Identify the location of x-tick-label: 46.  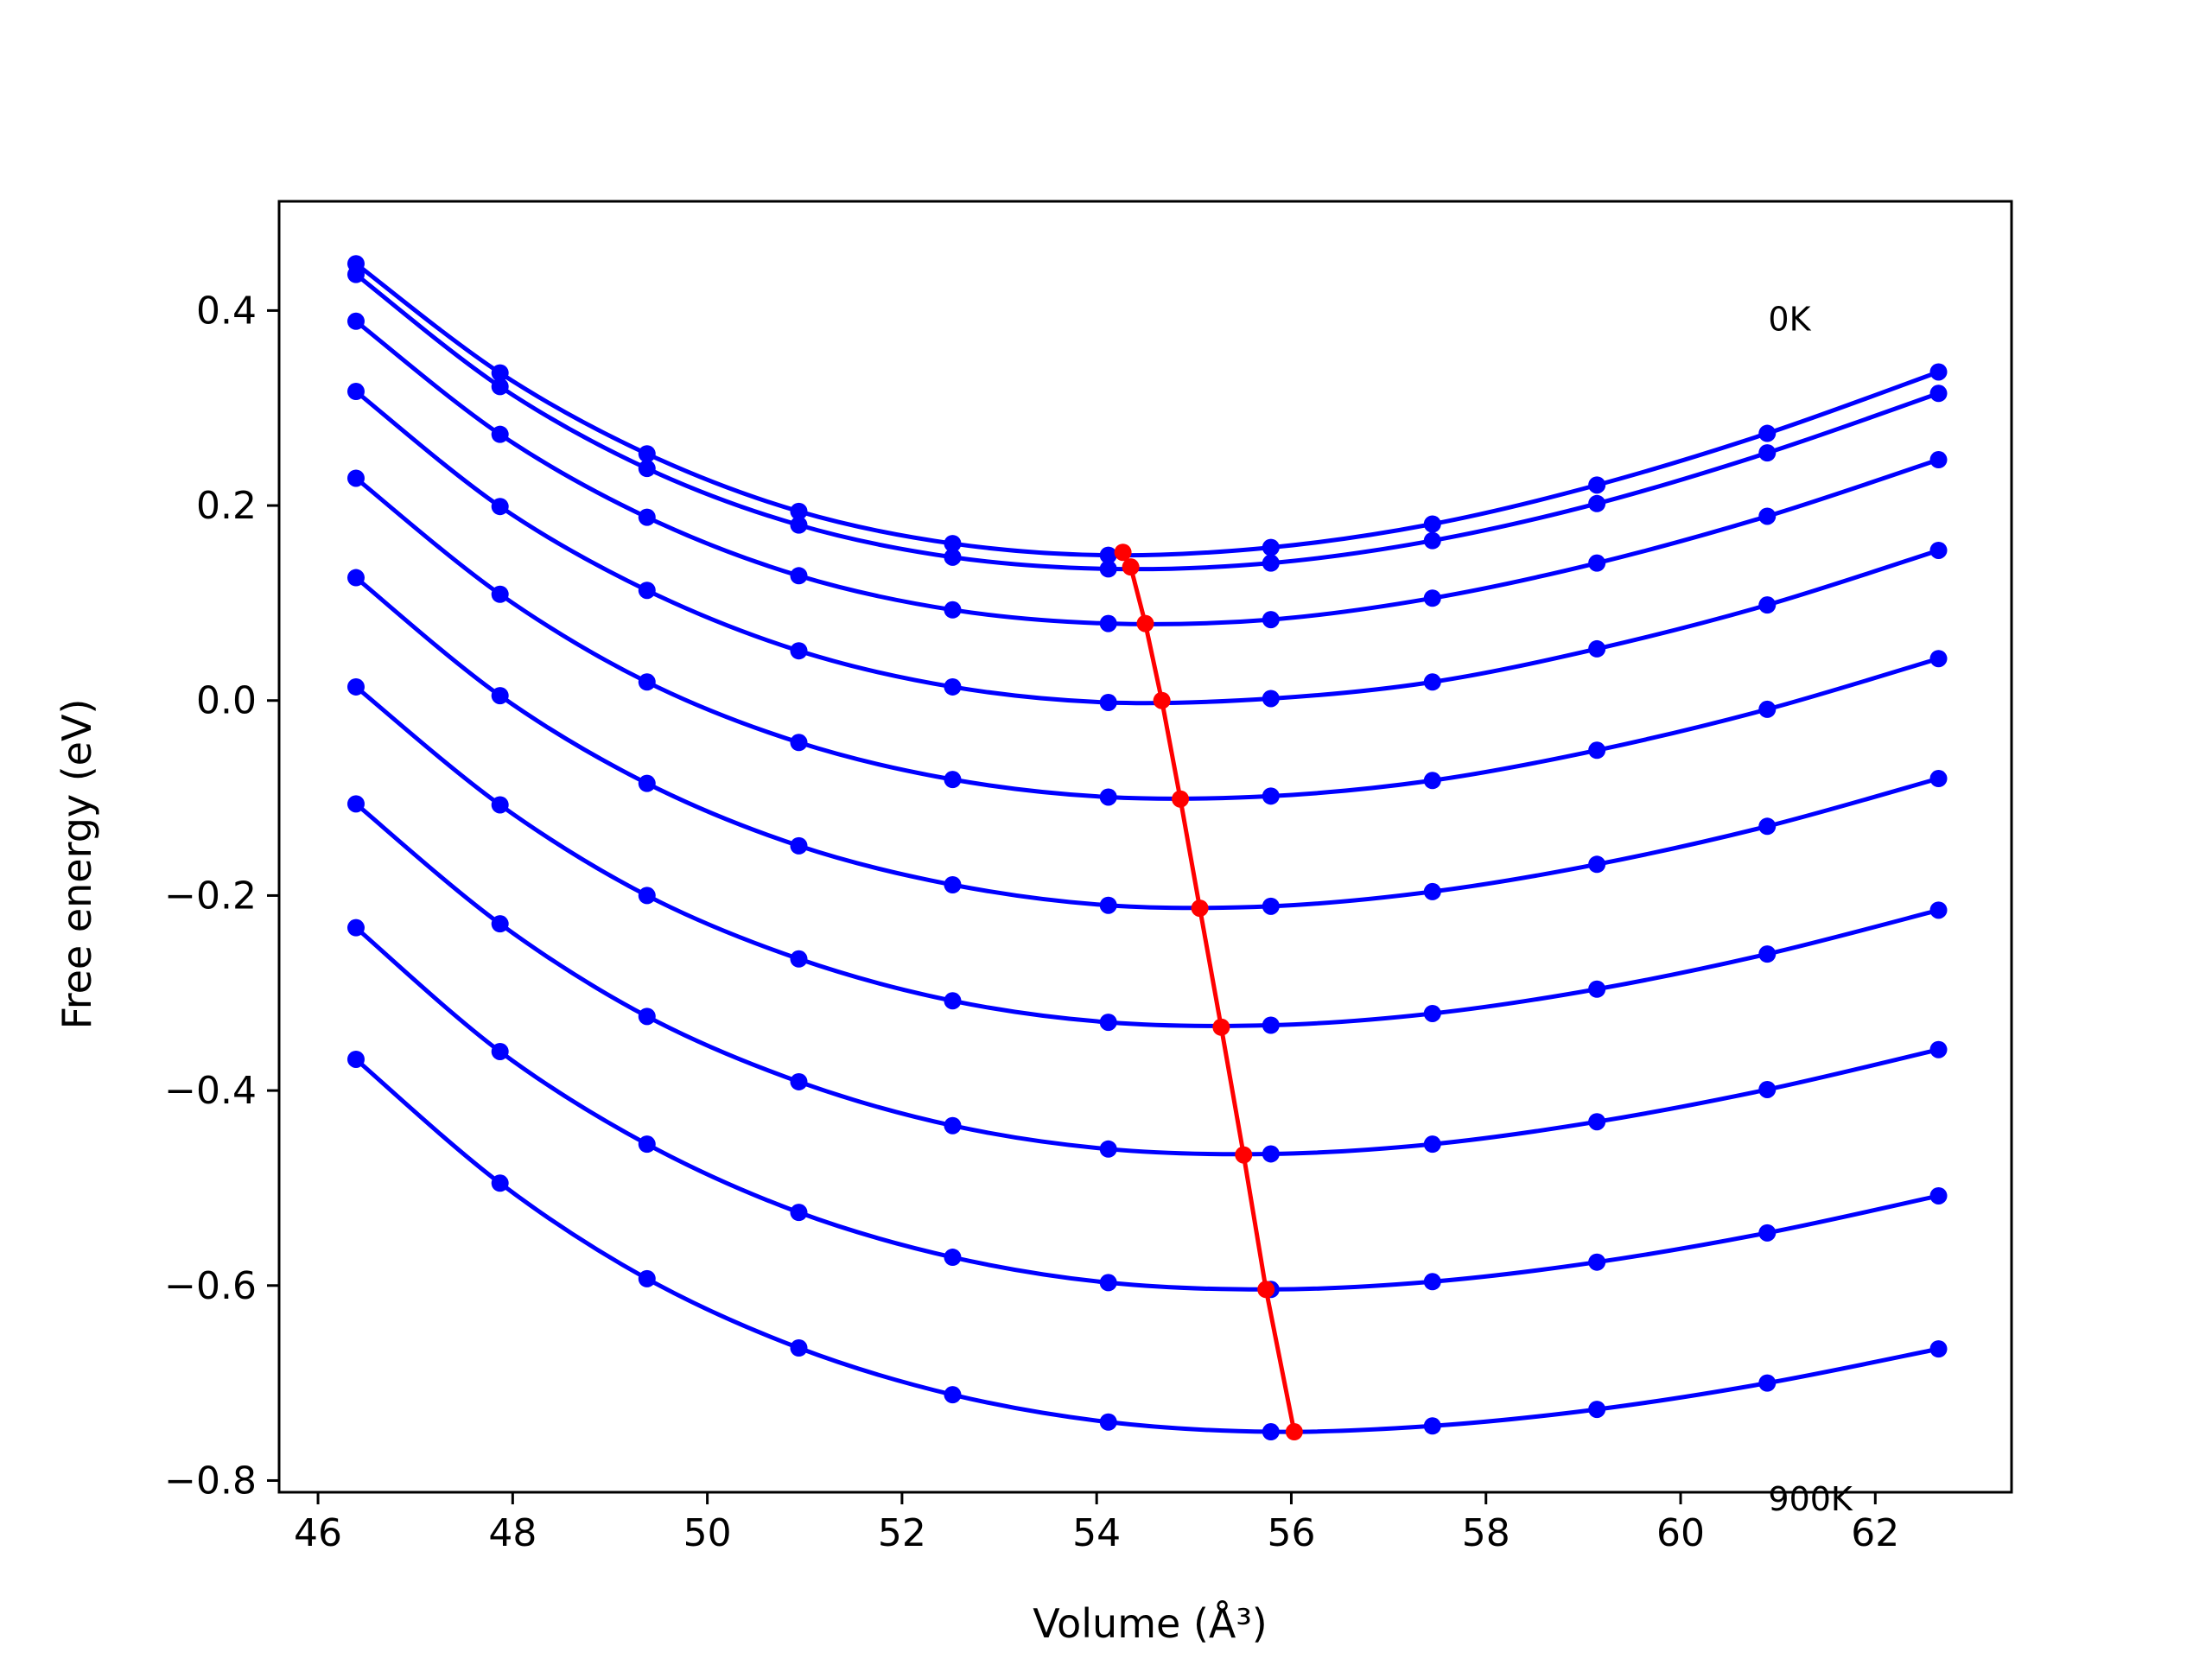
(318, 1533).